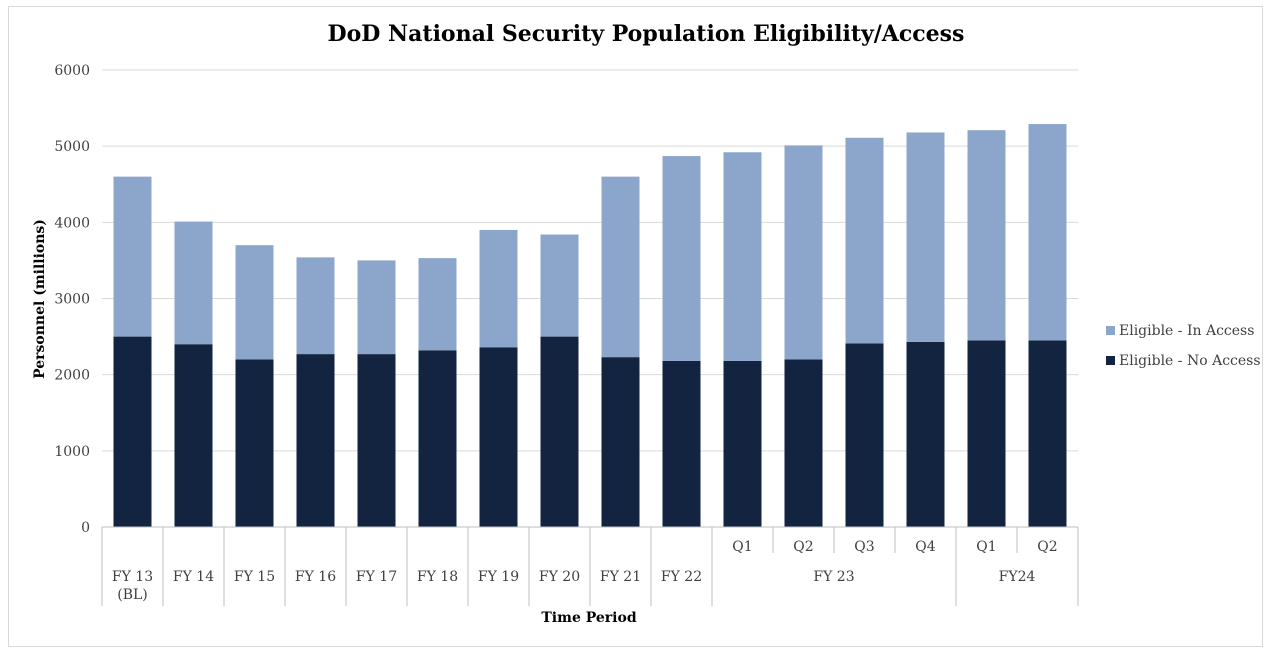 This screenshot has width=1265, height=650. I want to click on x-category-label: Q4, so click(925, 547).